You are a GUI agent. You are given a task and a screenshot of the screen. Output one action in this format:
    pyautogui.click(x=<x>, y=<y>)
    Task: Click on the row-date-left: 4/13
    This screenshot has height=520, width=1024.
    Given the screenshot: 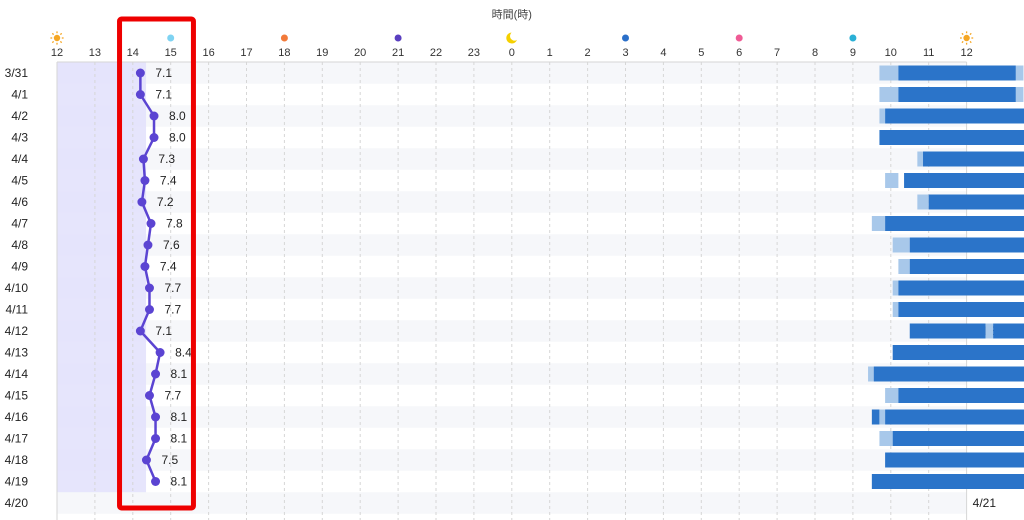 What is the action you would take?
    pyautogui.click(x=17, y=353)
    